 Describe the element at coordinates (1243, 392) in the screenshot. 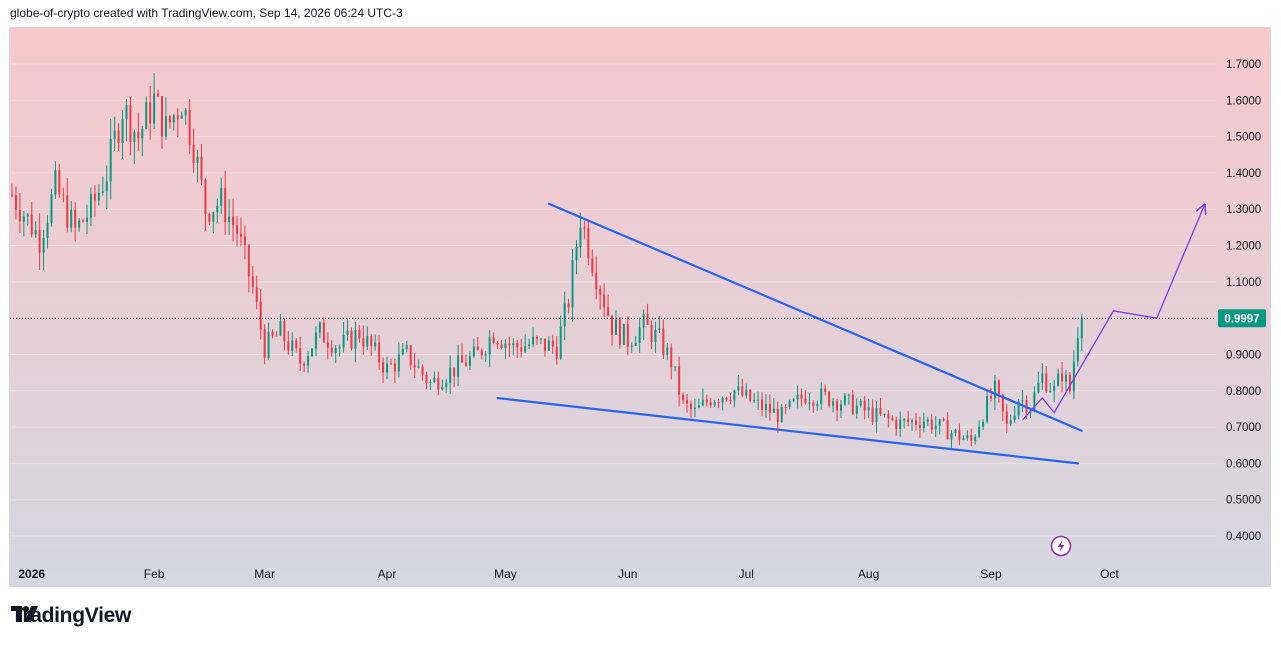

I see `y-tick-label: 0.8000` at that location.